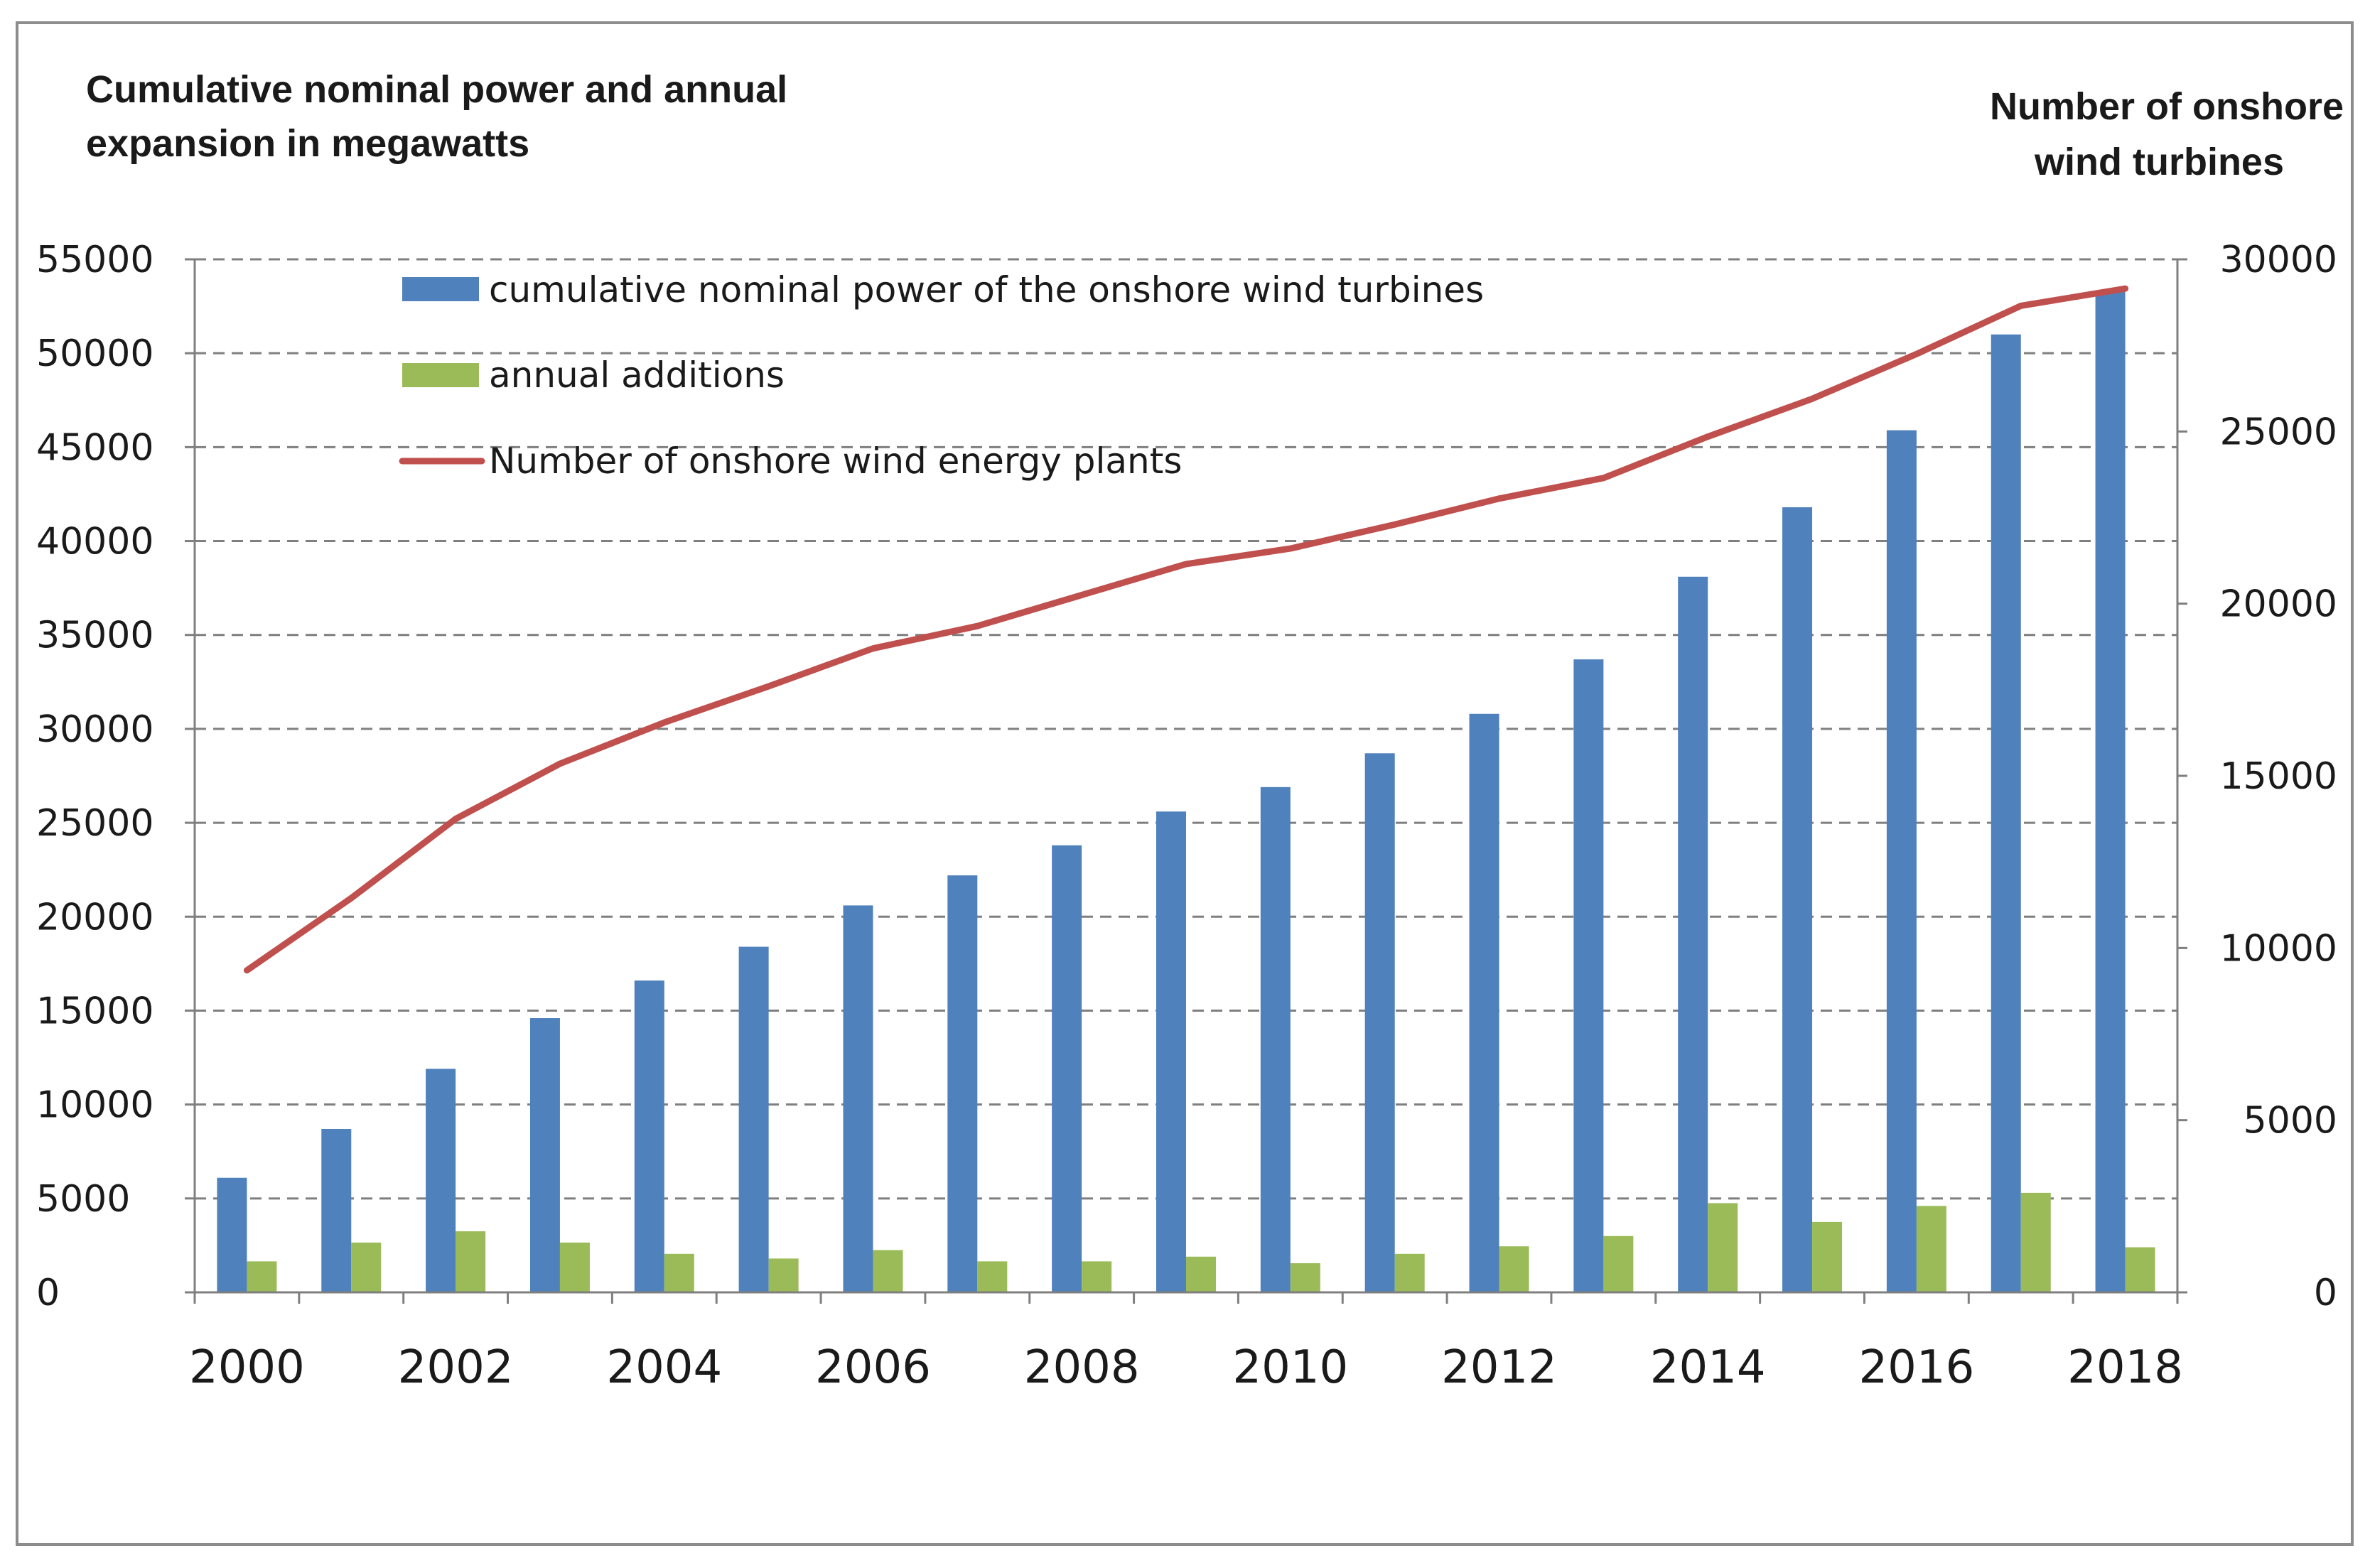 The image size is (2370, 1568). Describe the element at coordinates (308, 143) in the screenshot. I see `left-axis-title-line-2: expansion in megawatts` at that location.